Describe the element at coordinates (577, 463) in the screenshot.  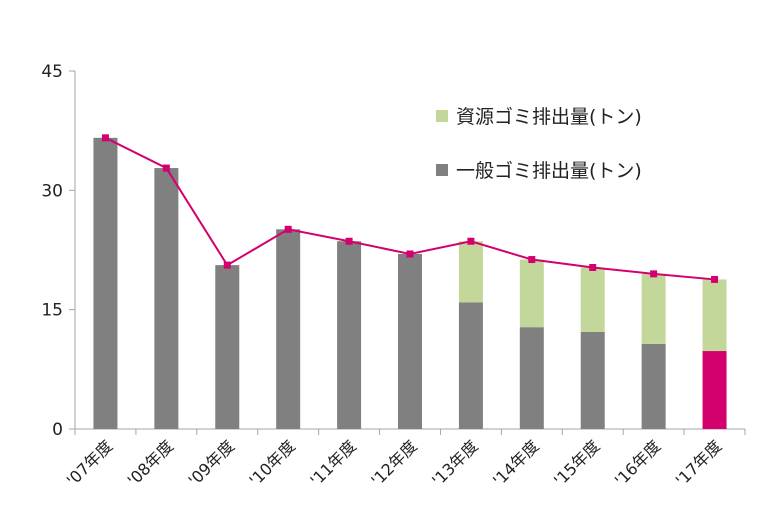
I see `x-tick-label: '15年度` at that location.